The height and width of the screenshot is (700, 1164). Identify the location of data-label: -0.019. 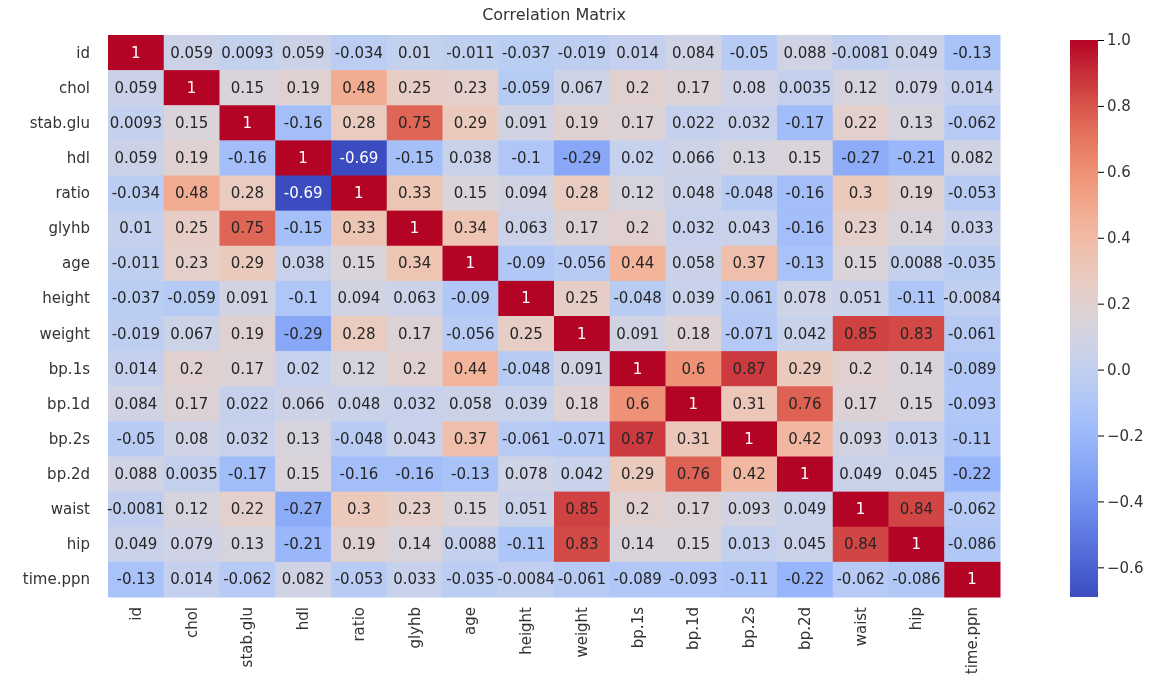
(582, 52).